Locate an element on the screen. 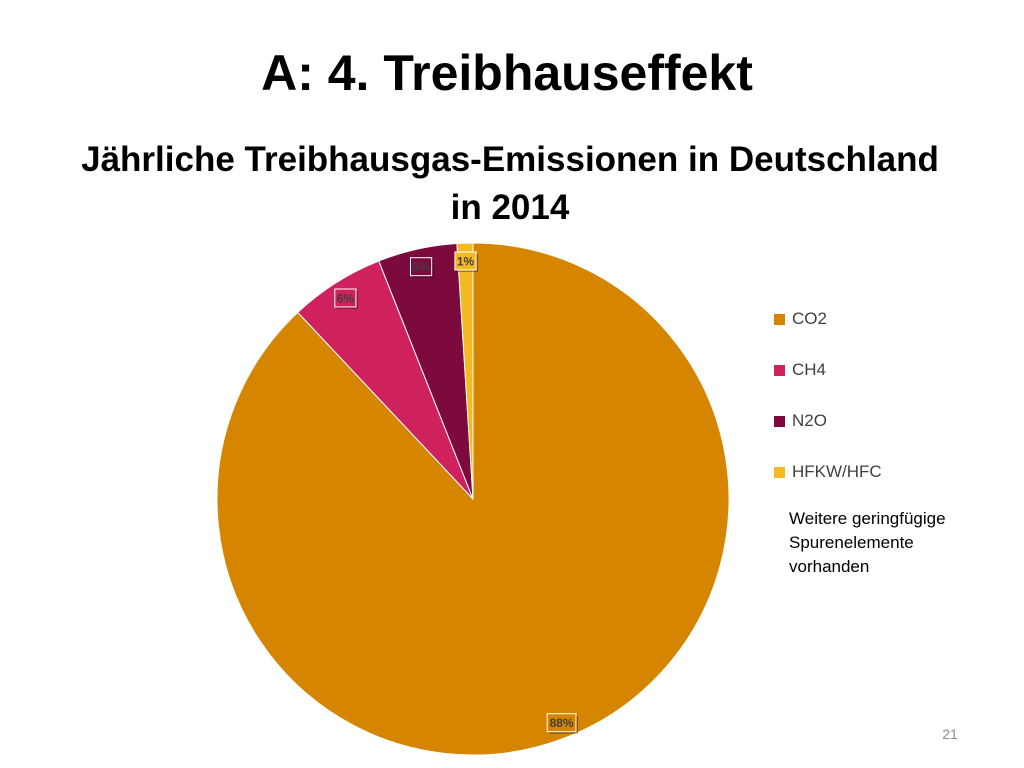 The width and height of the screenshot is (1024, 768). legend-swatch-ch4 is located at coordinates (779, 370).